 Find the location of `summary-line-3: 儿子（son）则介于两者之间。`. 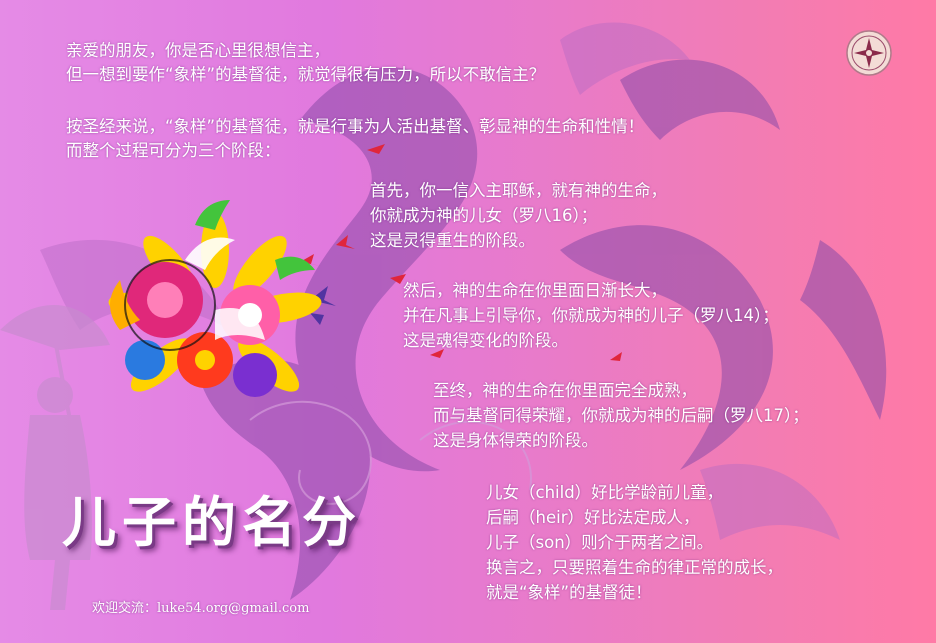

summary-line-3: 儿子（son）则介于两者之间。 is located at coordinates (600, 542).